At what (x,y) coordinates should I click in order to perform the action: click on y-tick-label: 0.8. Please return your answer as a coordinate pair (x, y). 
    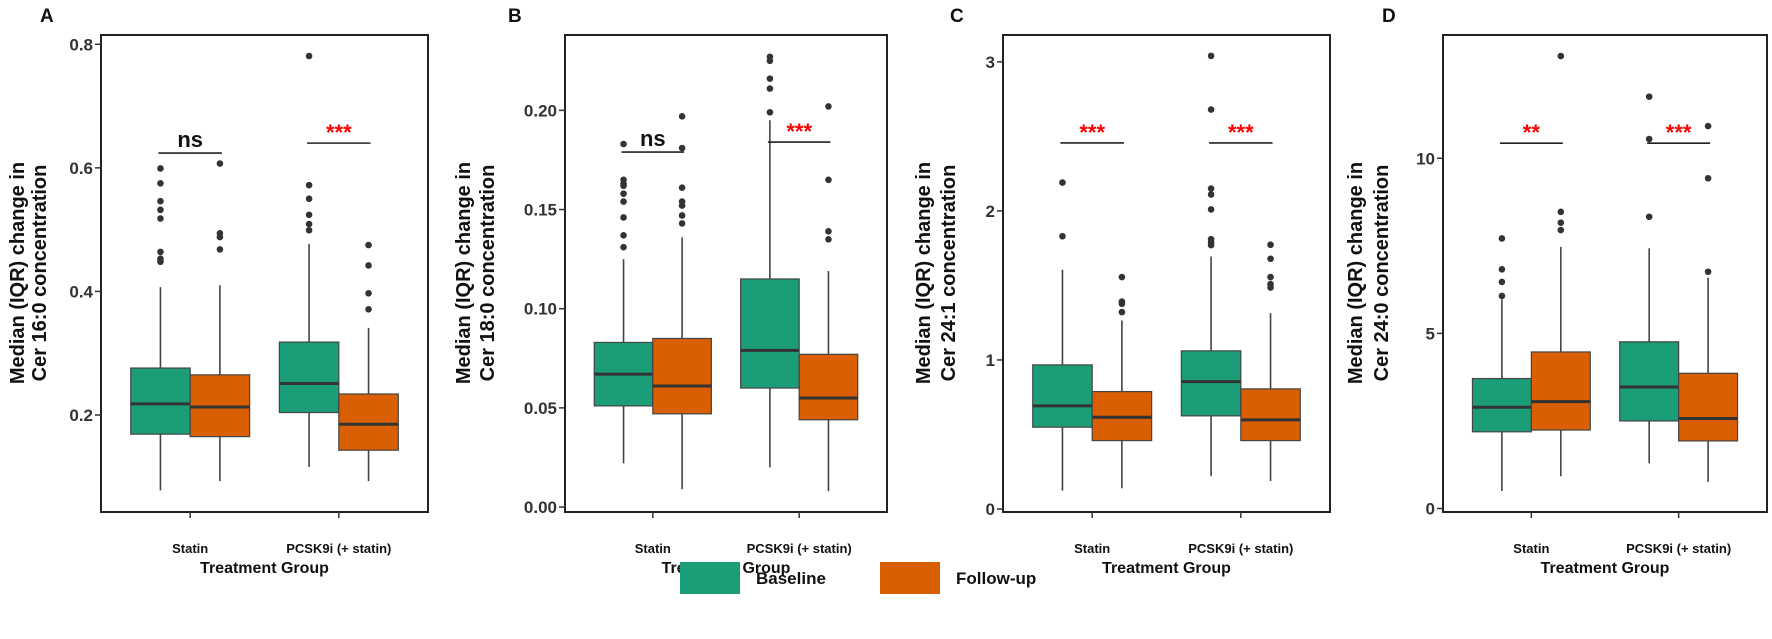
    Looking at the image, I should click on (81, 44).